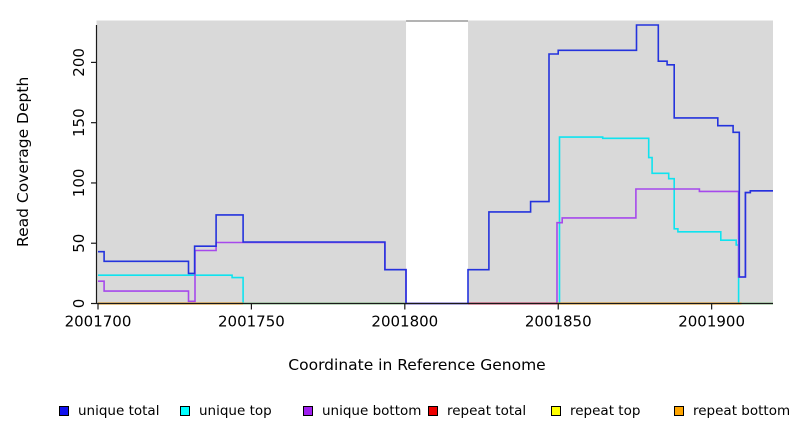 The width and height of the screenshot is (792, 432). I want to click on legend-label: unique bottom, so click(372, 411).